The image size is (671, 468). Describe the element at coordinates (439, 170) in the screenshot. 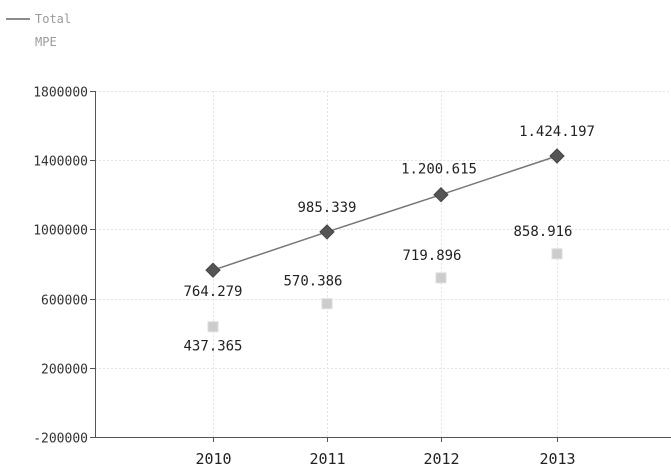

I see `data-label-total: 1.200.615` at that location.